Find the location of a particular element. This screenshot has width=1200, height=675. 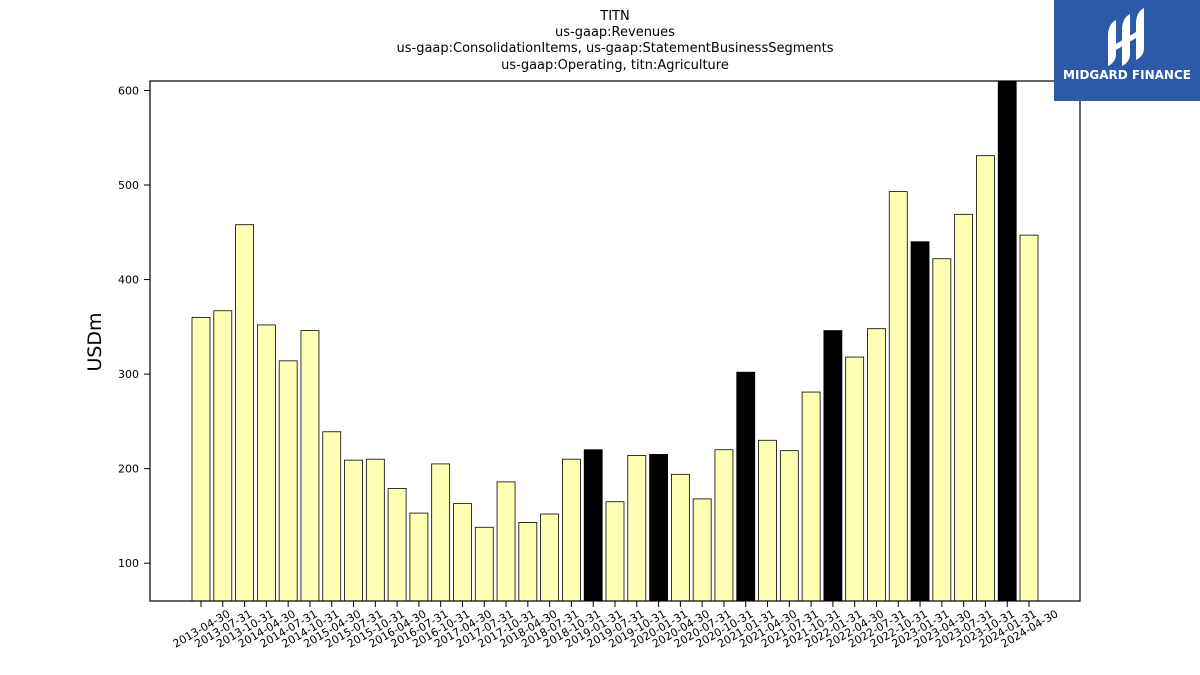

title-line-4: us-gaap:Operating, titn:Agriculture is located at coordinates (615, 65).